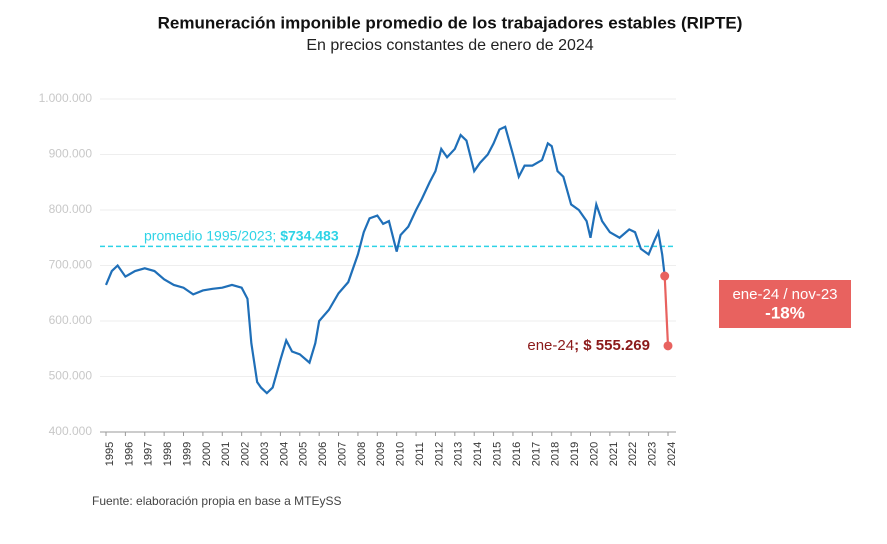 This screenshot has height=544, width=887. What do you see at coordinates (439, 454) in the screenshot?
I see `x-tick-label: 2012` at bounding box center [439, 454].